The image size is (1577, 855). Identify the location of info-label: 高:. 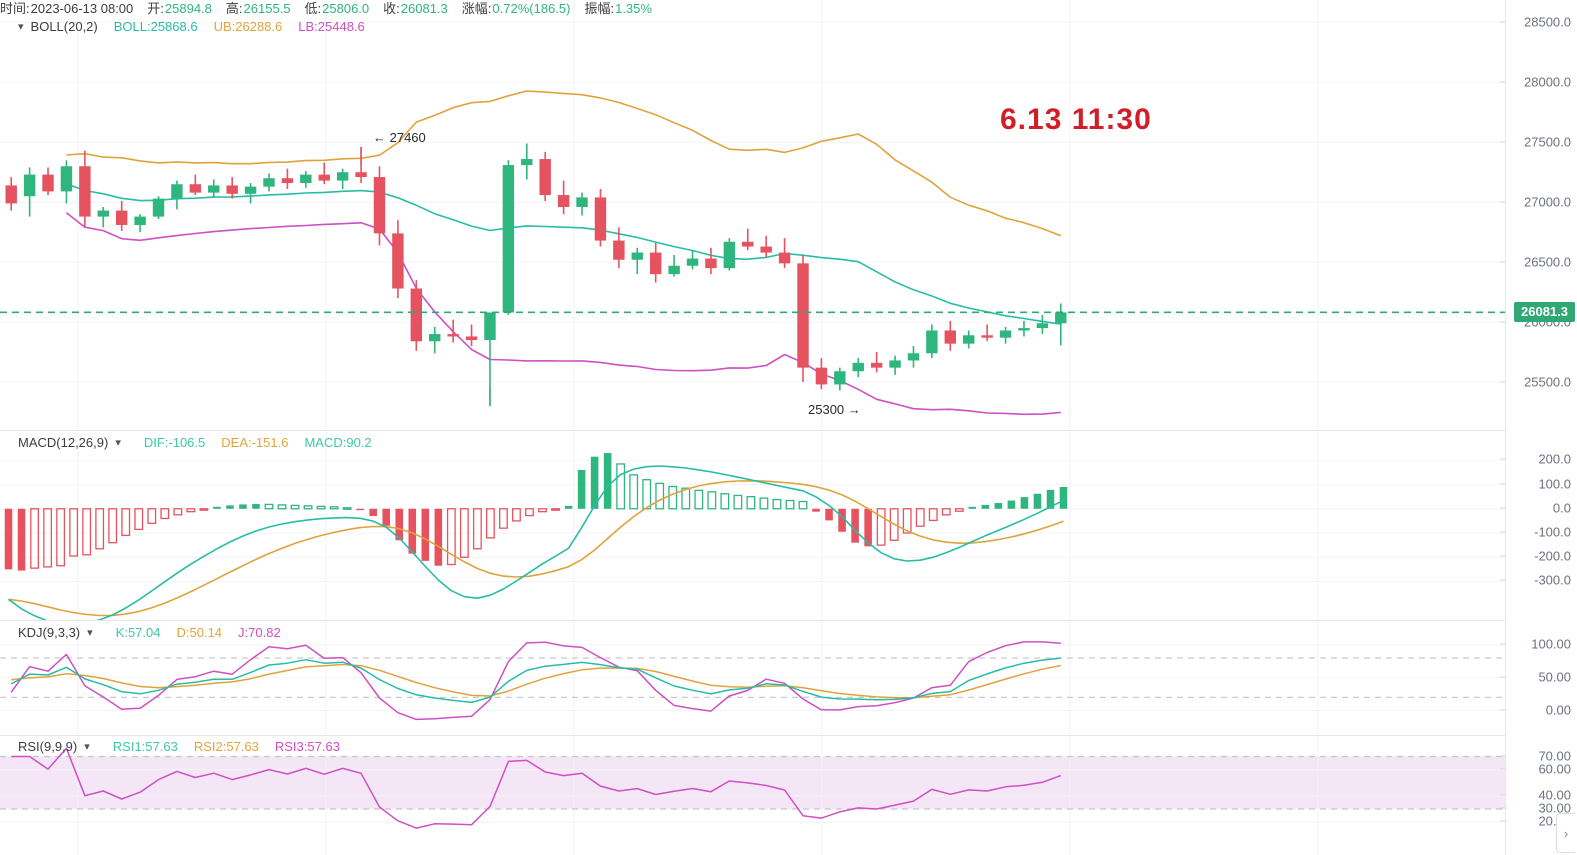
(234, 8).